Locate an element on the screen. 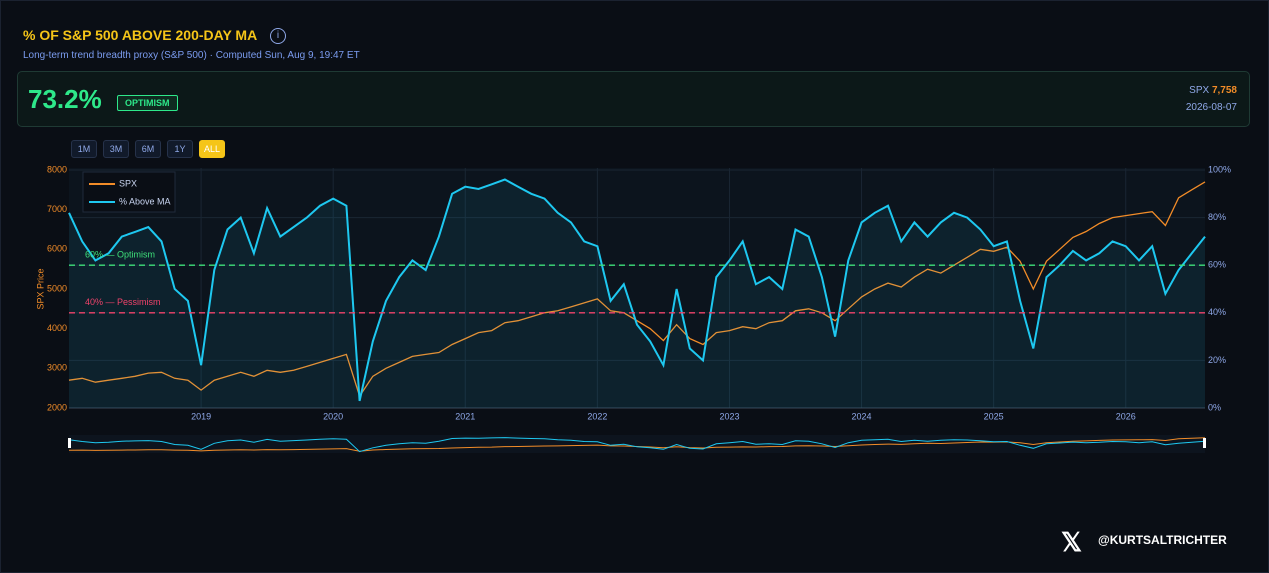  x-tick-label: 2025 is located at coordinates (994, 416).